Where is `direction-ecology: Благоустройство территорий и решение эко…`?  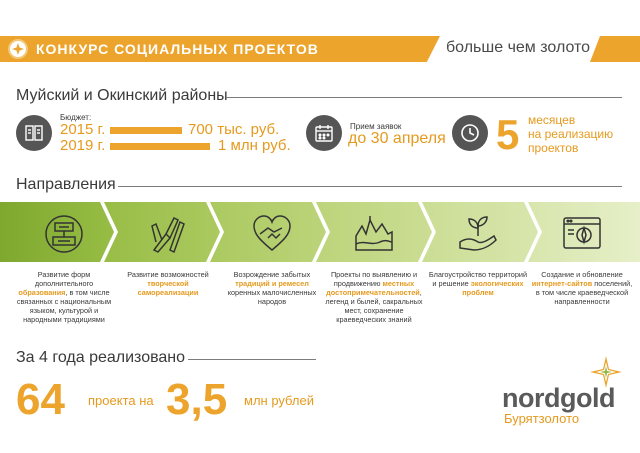
direction-ecology: Благоустройство территорий и решение эко… is located at coordinates (478, 283).